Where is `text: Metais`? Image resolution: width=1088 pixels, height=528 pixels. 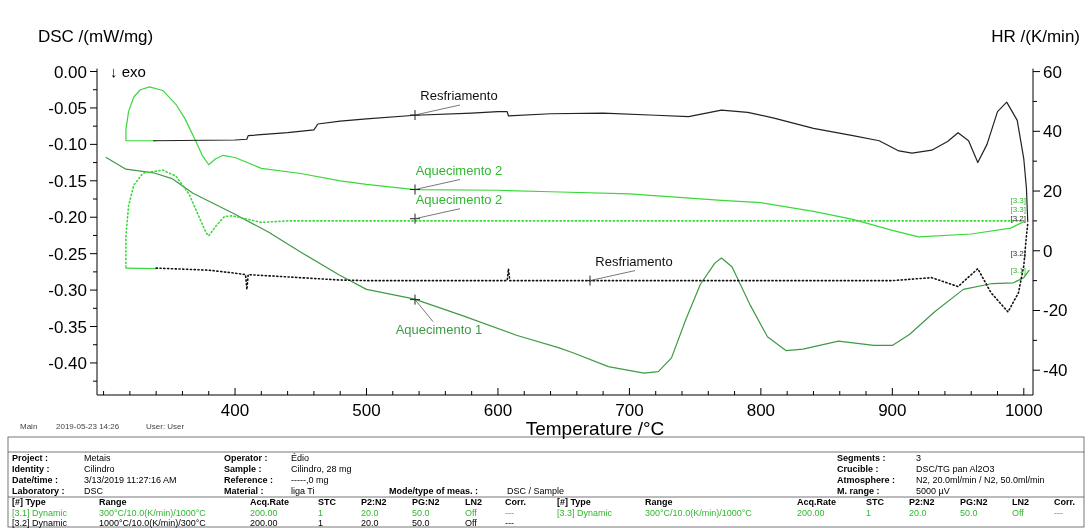 text: Metais is located at coordinates (98, 458).